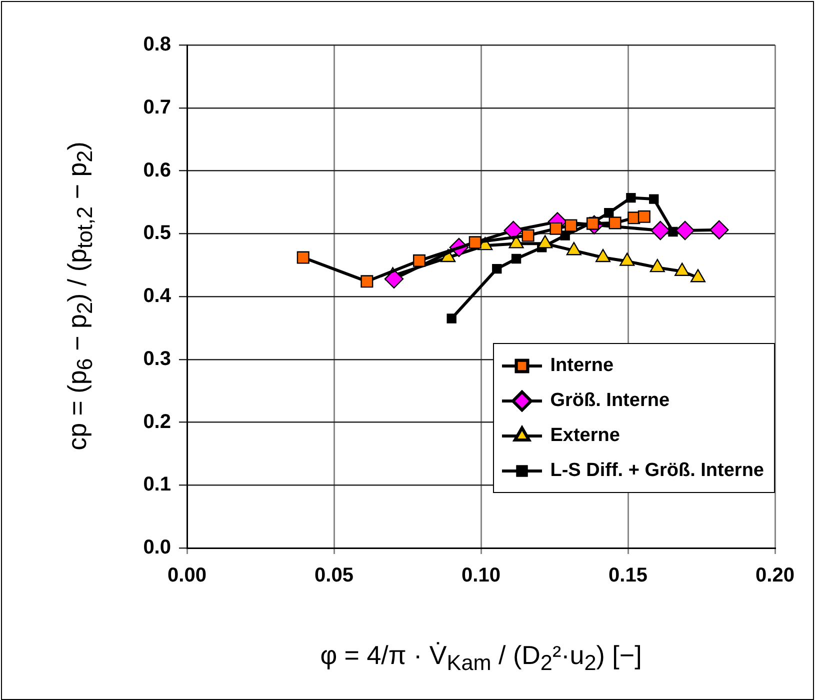 The image size is (815, 700). What do you see at coordinates (157, 170) in the screenshot?
I see `y-tick-label: 0.6` at bounding box center [157, 170].